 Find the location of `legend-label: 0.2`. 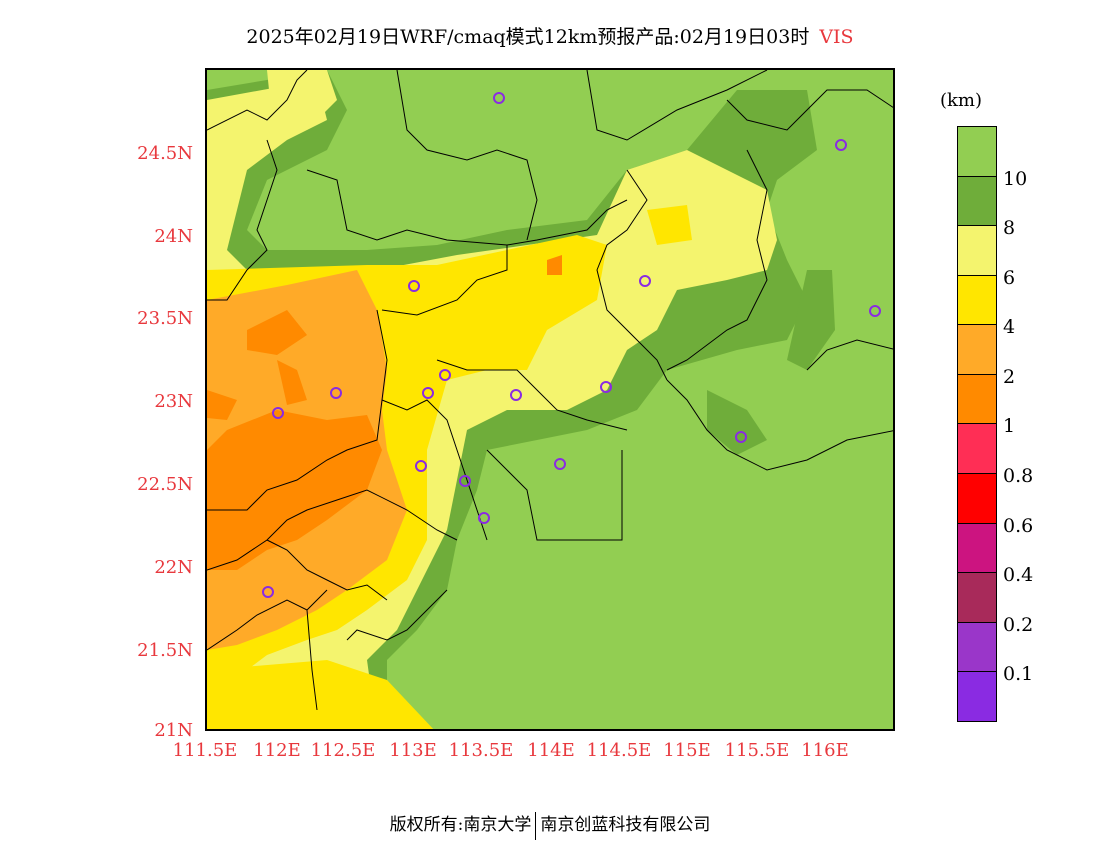

legend-label: 0.2 is located at coordinates (1018, 625).